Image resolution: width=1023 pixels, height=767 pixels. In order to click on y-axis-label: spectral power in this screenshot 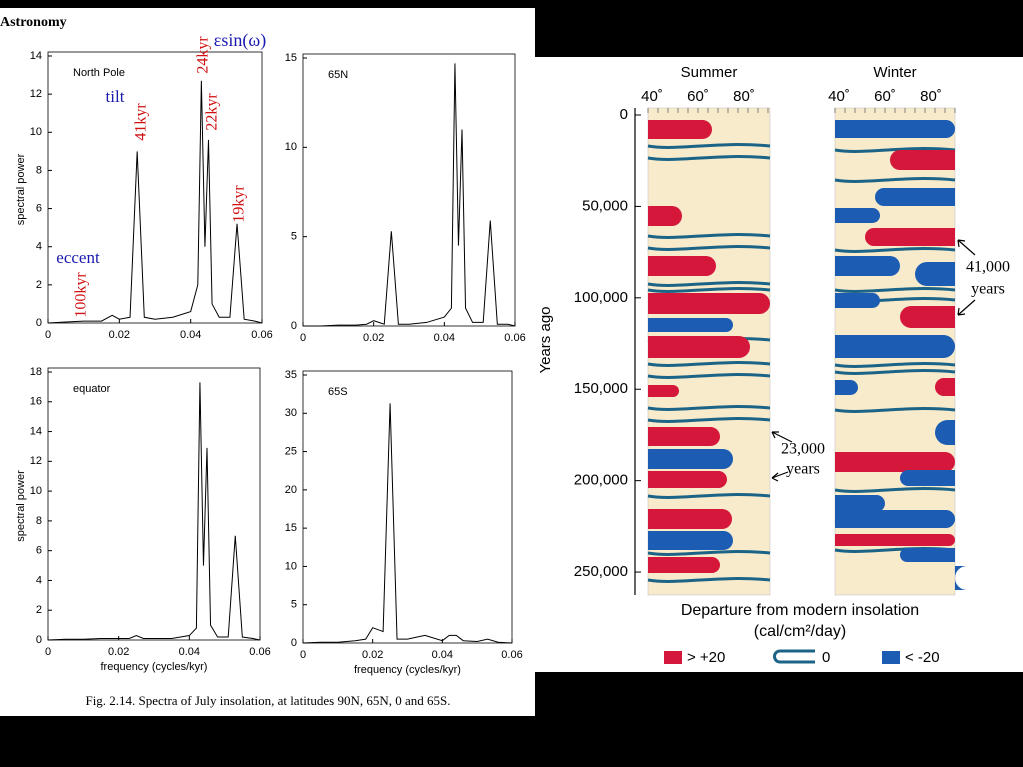, I will do `click(21, 189)`.